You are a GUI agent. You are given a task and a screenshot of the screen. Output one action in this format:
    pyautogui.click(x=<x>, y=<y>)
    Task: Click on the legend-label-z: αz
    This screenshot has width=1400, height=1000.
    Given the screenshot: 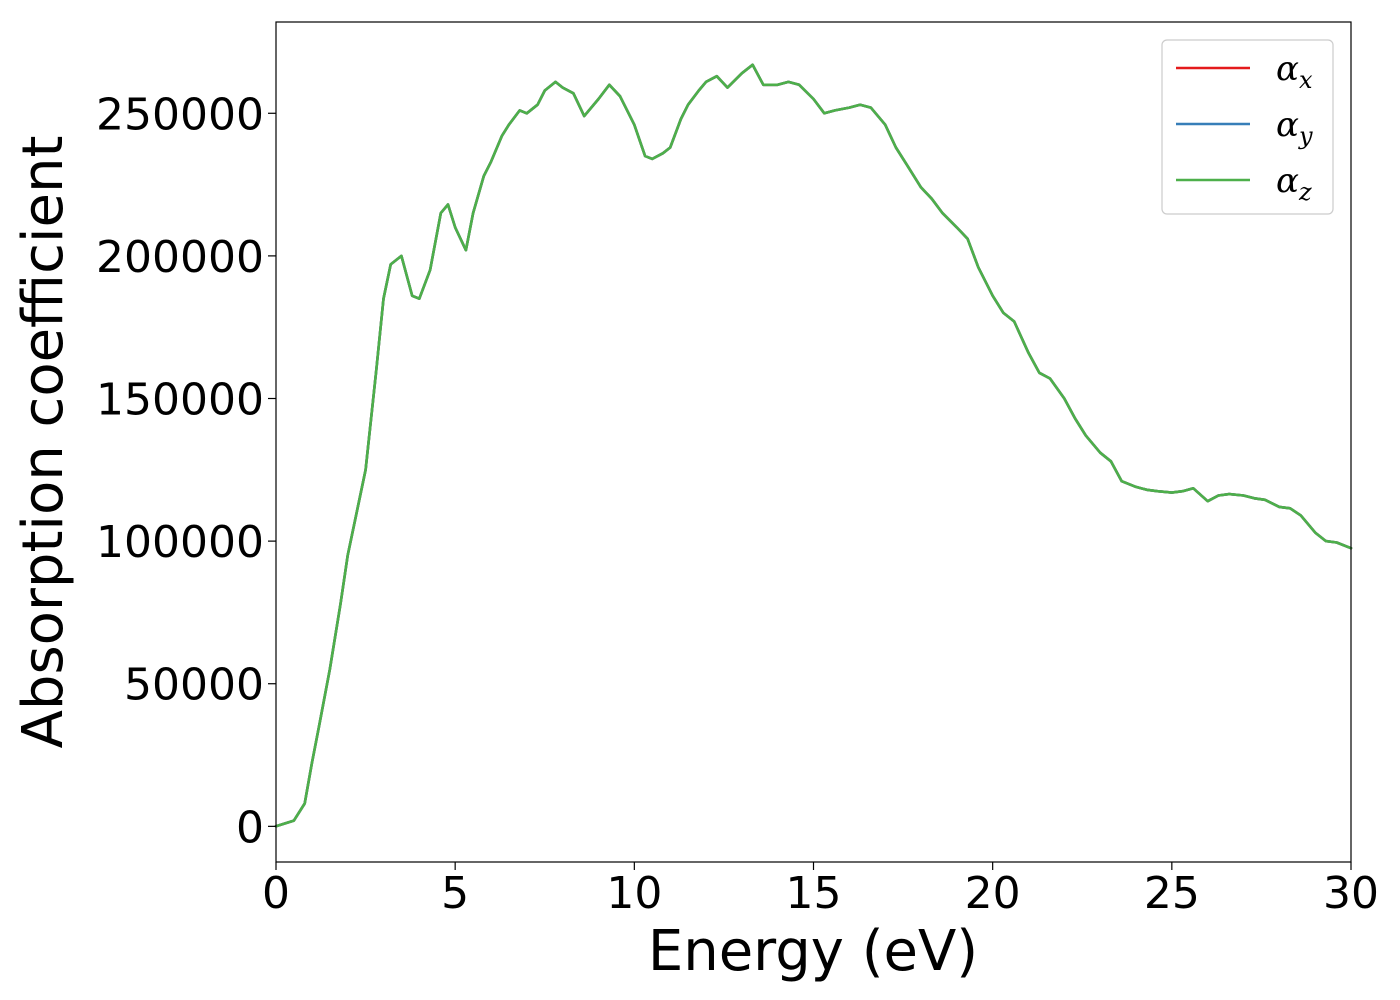 What is the action you would take?
    pyautogui.click(x=1294, y=183)
    